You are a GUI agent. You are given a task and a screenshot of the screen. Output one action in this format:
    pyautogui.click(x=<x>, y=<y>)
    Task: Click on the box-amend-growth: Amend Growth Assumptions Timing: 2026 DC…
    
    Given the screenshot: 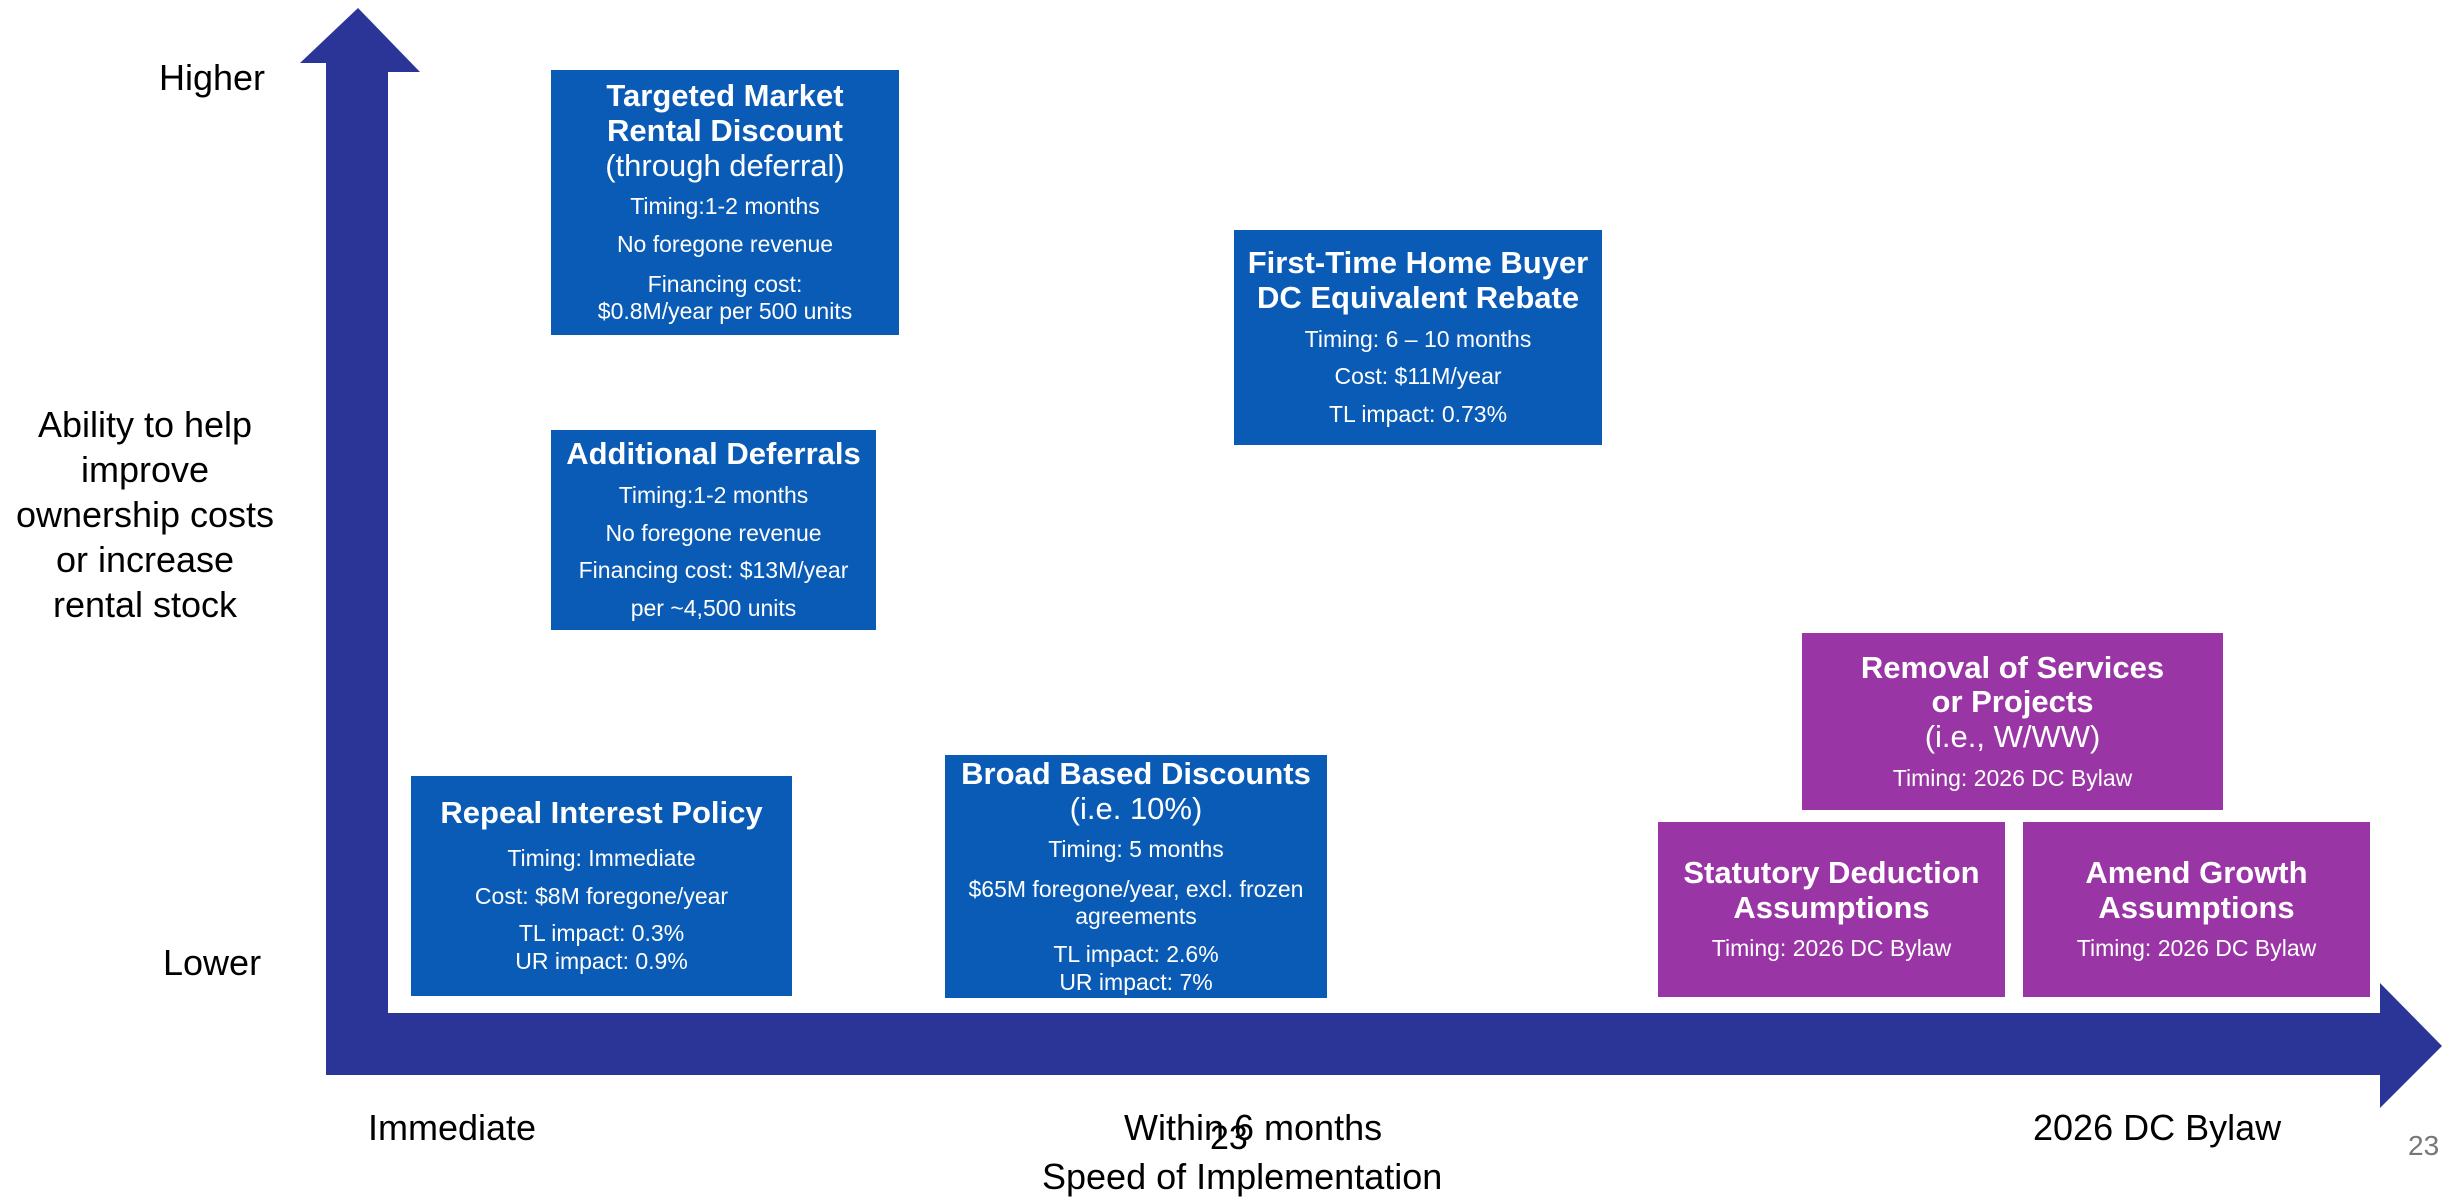 What is the action you would take?
    pyautogui.click(x=2196, y=909)
    